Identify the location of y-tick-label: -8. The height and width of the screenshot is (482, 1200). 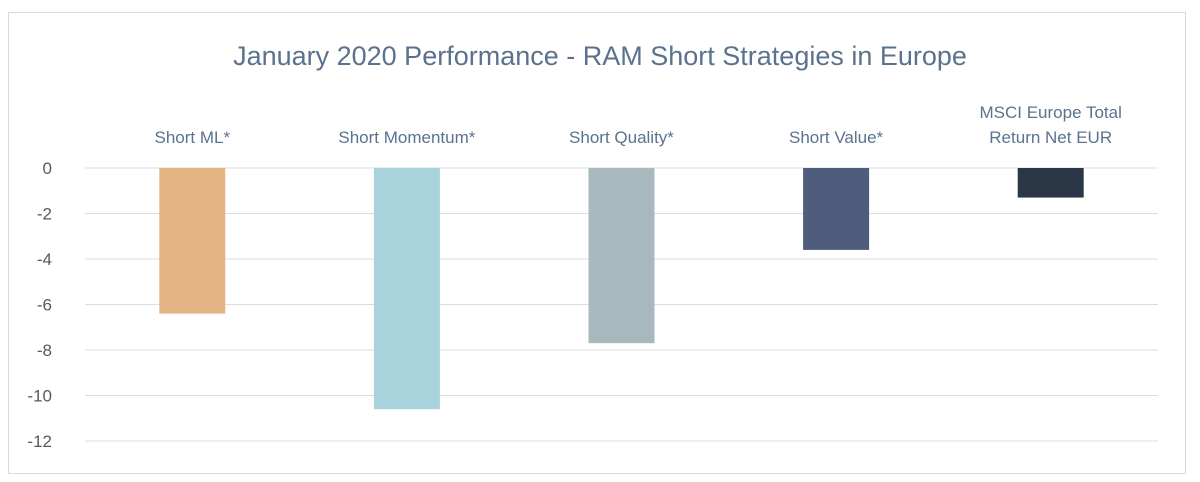
(44, 350).